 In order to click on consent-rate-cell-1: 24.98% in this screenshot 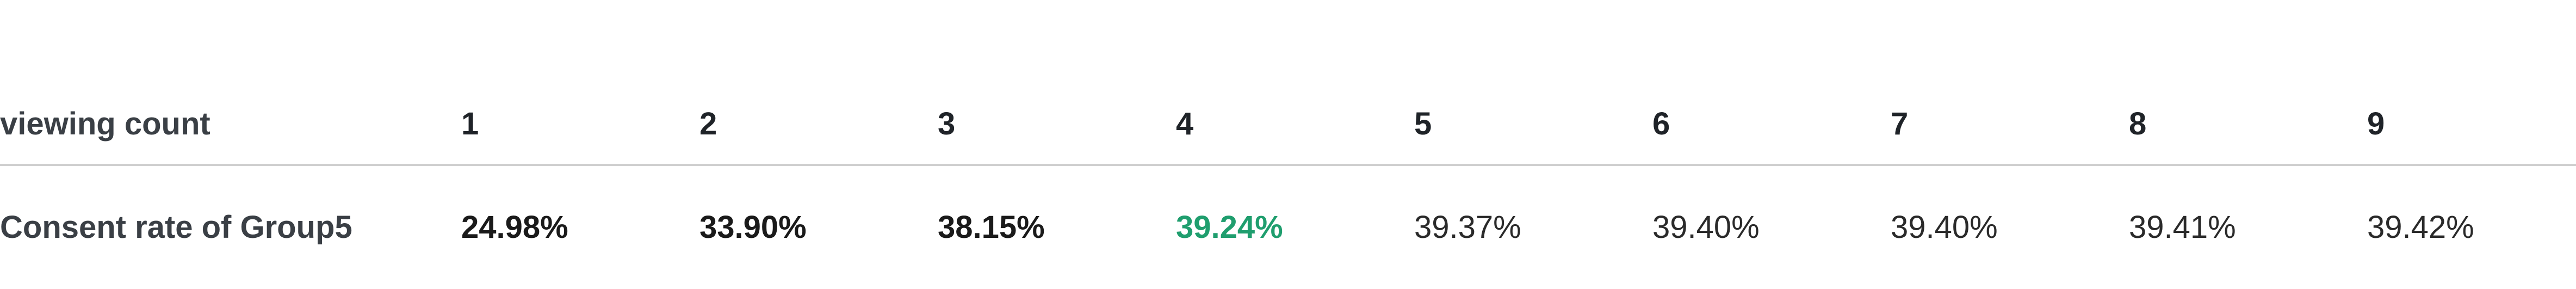, I will do `click(514, 227)`.